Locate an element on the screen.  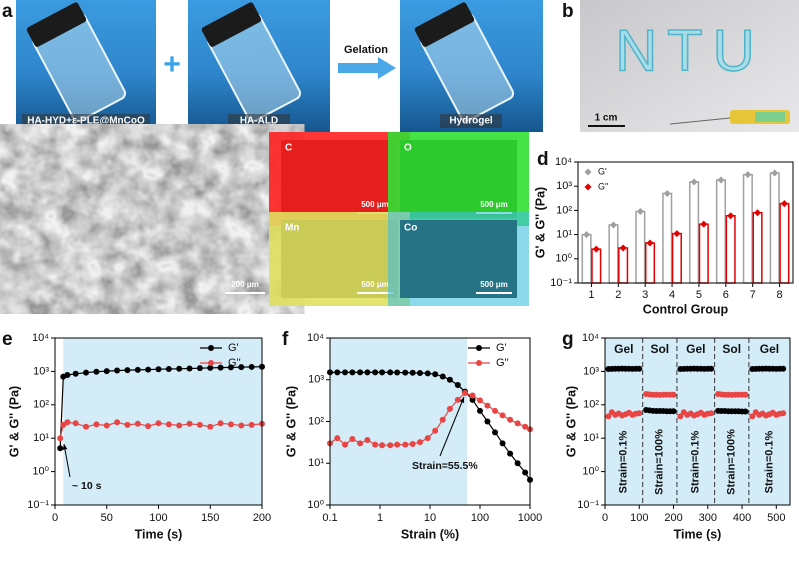
sem-image: 200 μm is located at coordinates (147, 219).